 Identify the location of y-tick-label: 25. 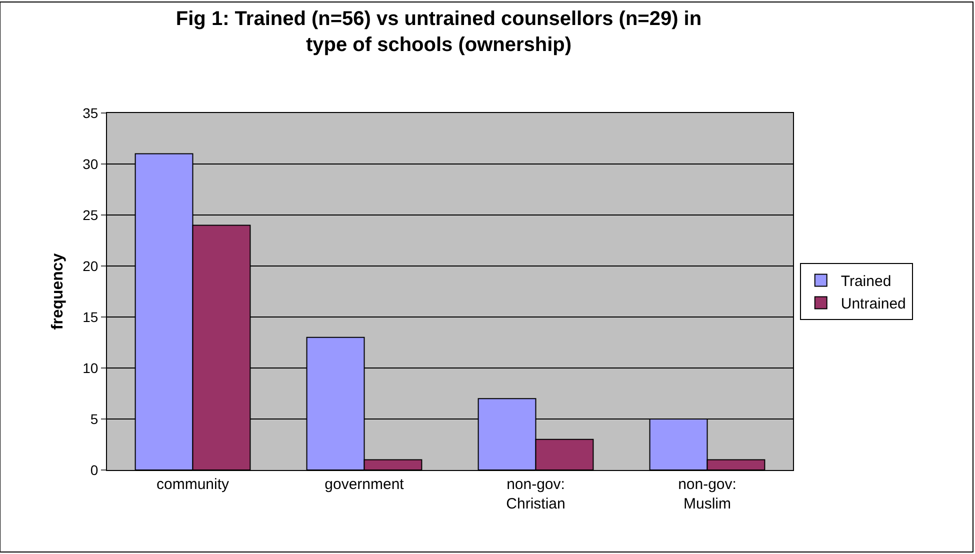
(90, 214).